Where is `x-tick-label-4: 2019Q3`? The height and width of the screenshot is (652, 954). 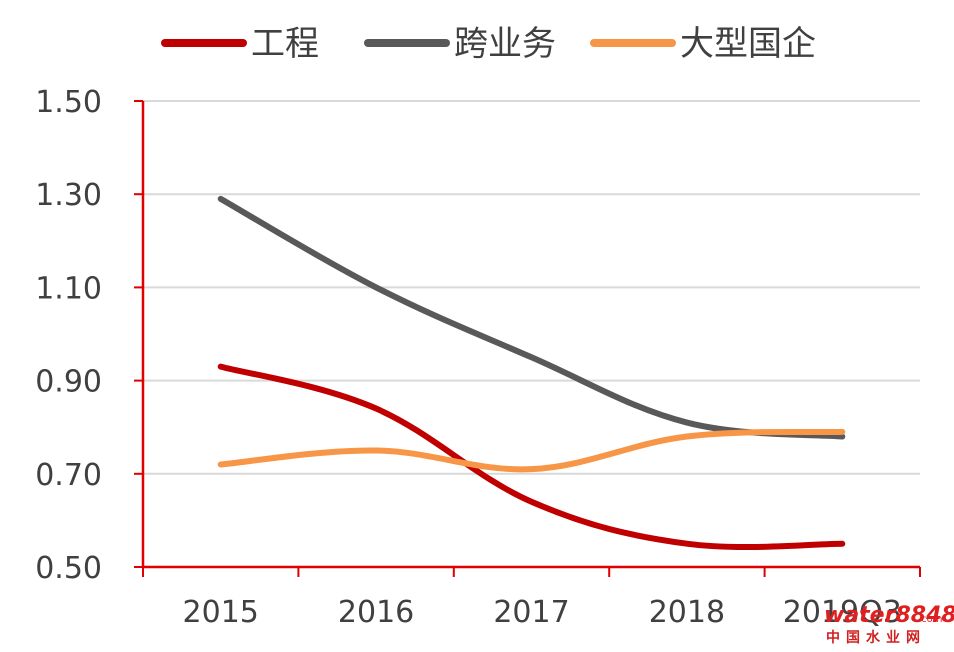 x-tick-label-4: 2019Q3 is located at coordinates (842, 612).